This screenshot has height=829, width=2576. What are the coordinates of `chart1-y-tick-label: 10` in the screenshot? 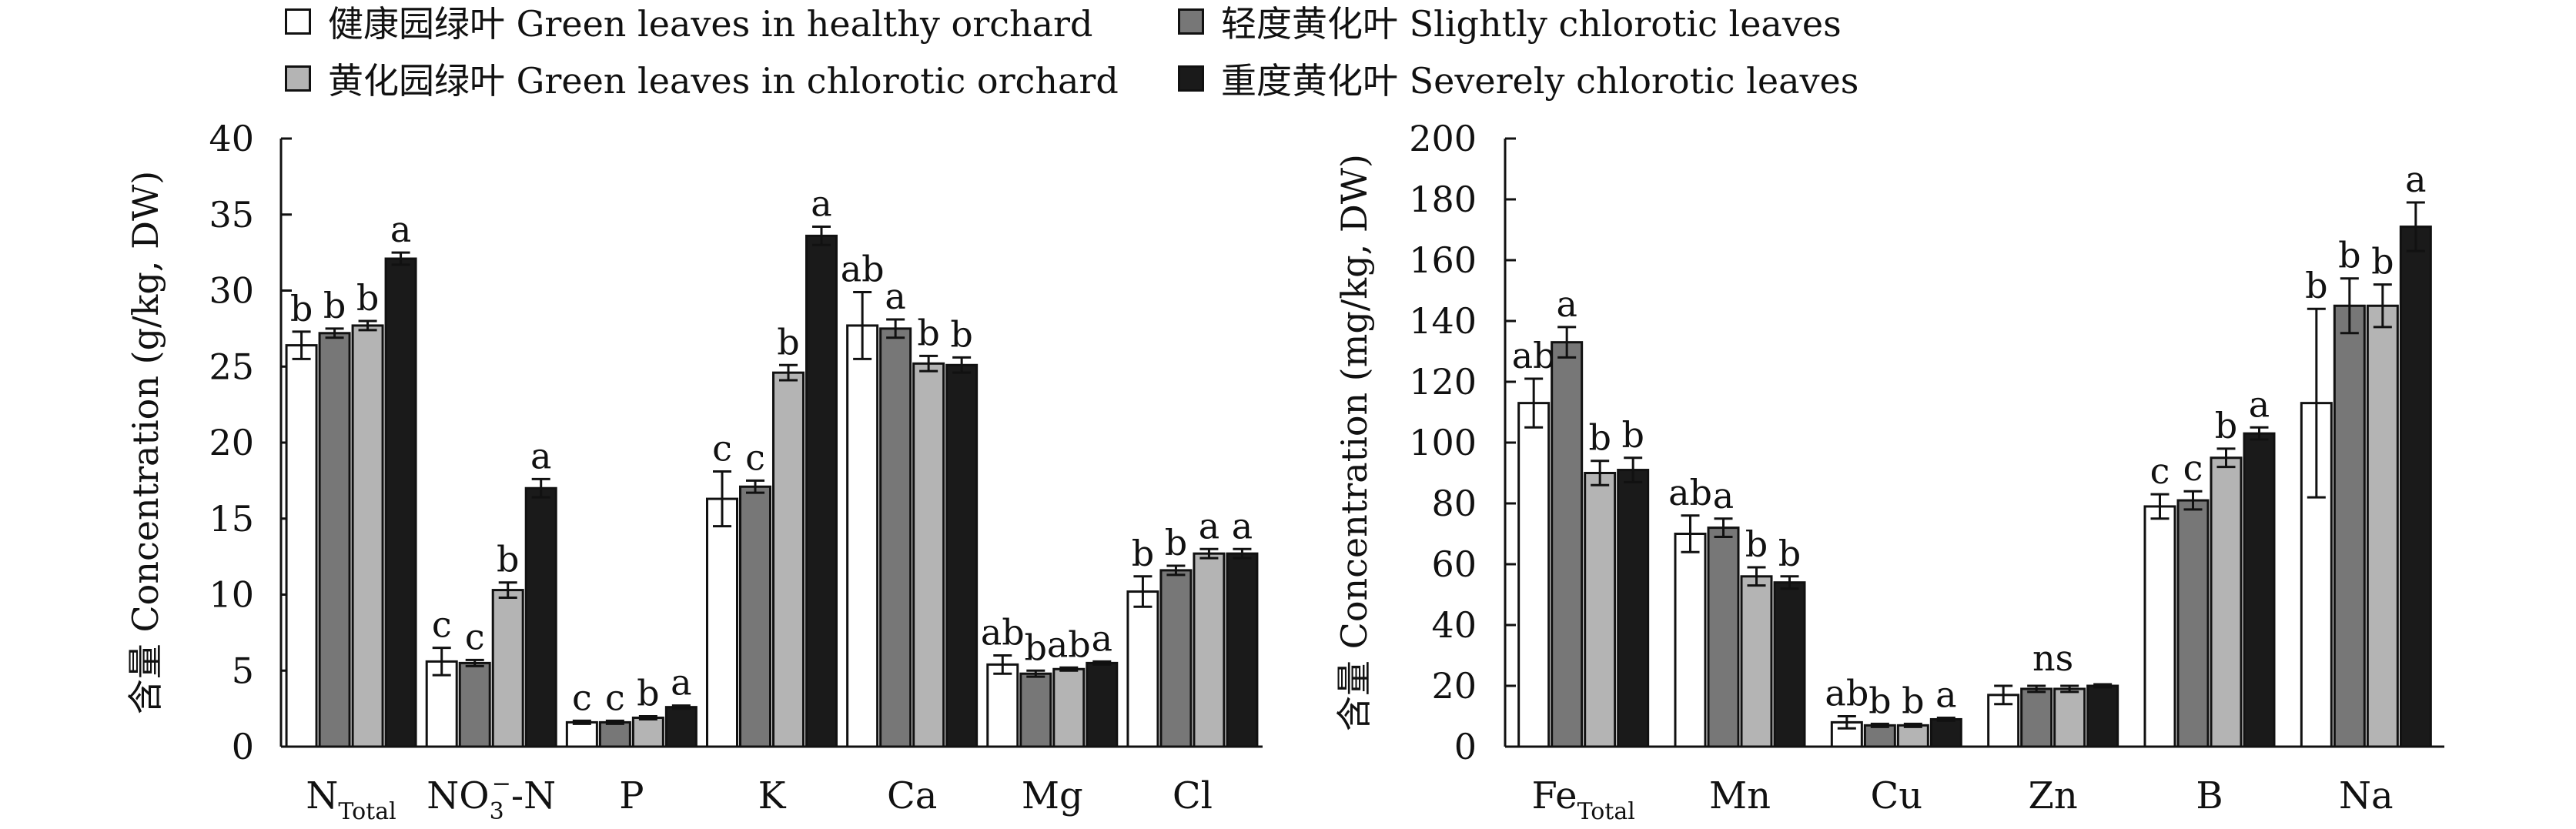 It's located at (232, 595).